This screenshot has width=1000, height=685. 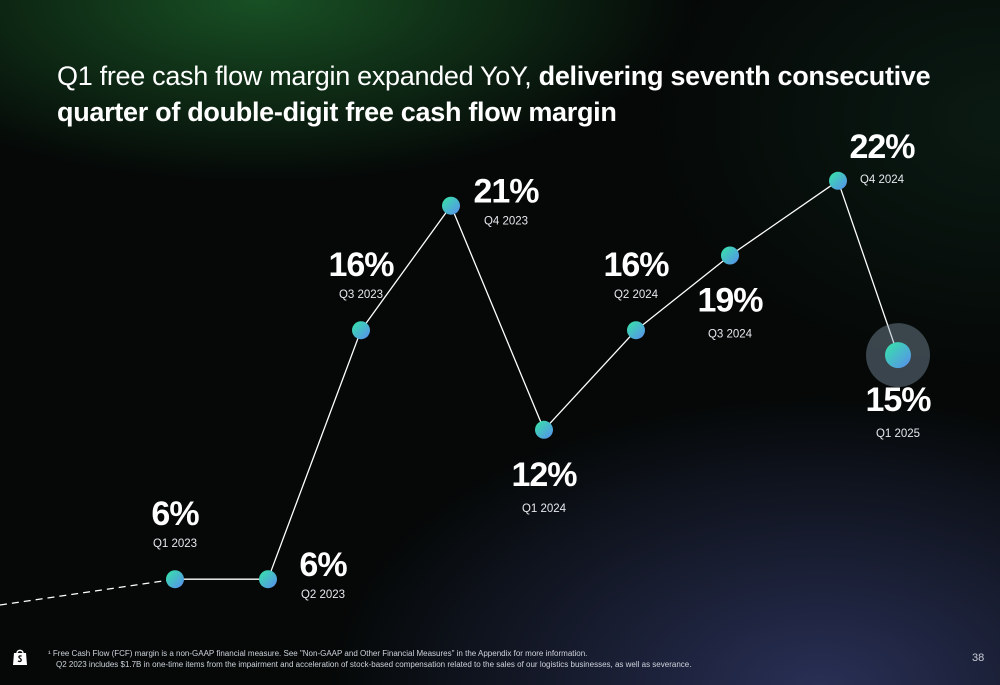 I want to click on category-label: Q4 2023, so click(x=506, y=222).